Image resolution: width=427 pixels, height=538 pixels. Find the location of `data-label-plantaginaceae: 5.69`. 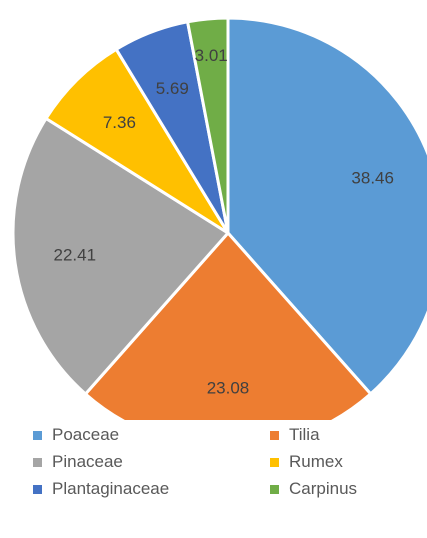

data-label-plantaginaceae: 5.69 is located at coordinates (172, 88).